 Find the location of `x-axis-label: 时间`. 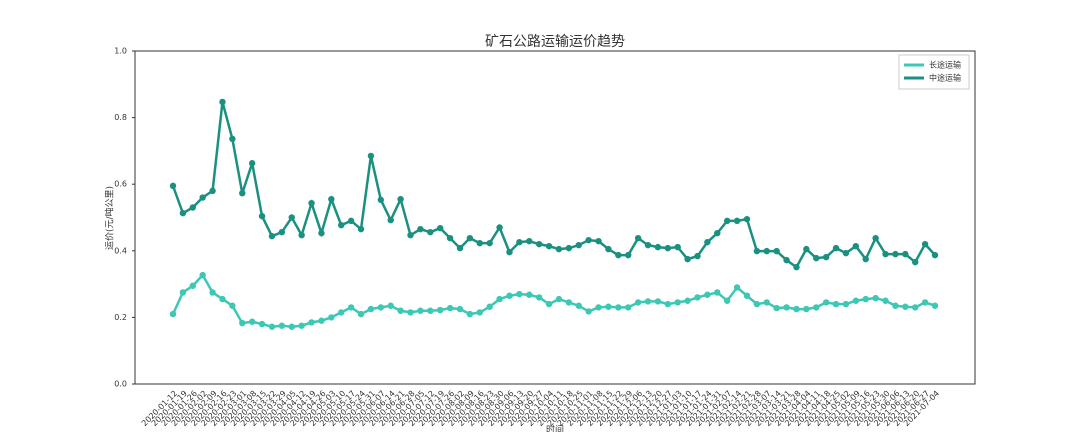

x-axis-label: 时间 is located at coordinates (555, 428).